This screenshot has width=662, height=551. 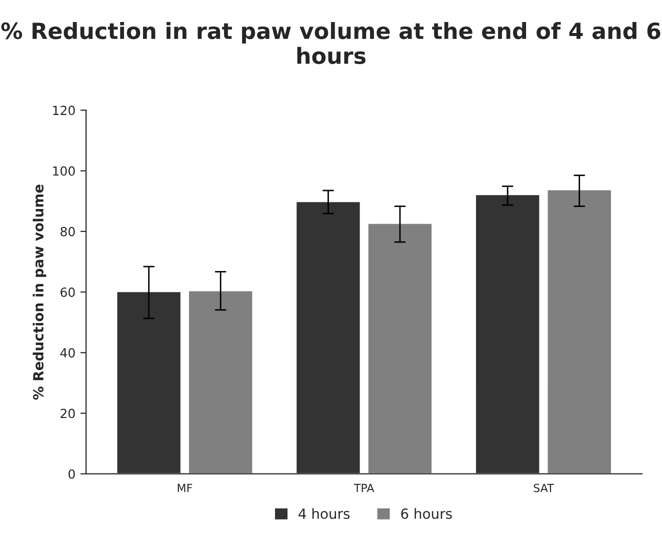 I want to click on y-axis-title: % Reduction in paw volume, so click(x=39, y=292).